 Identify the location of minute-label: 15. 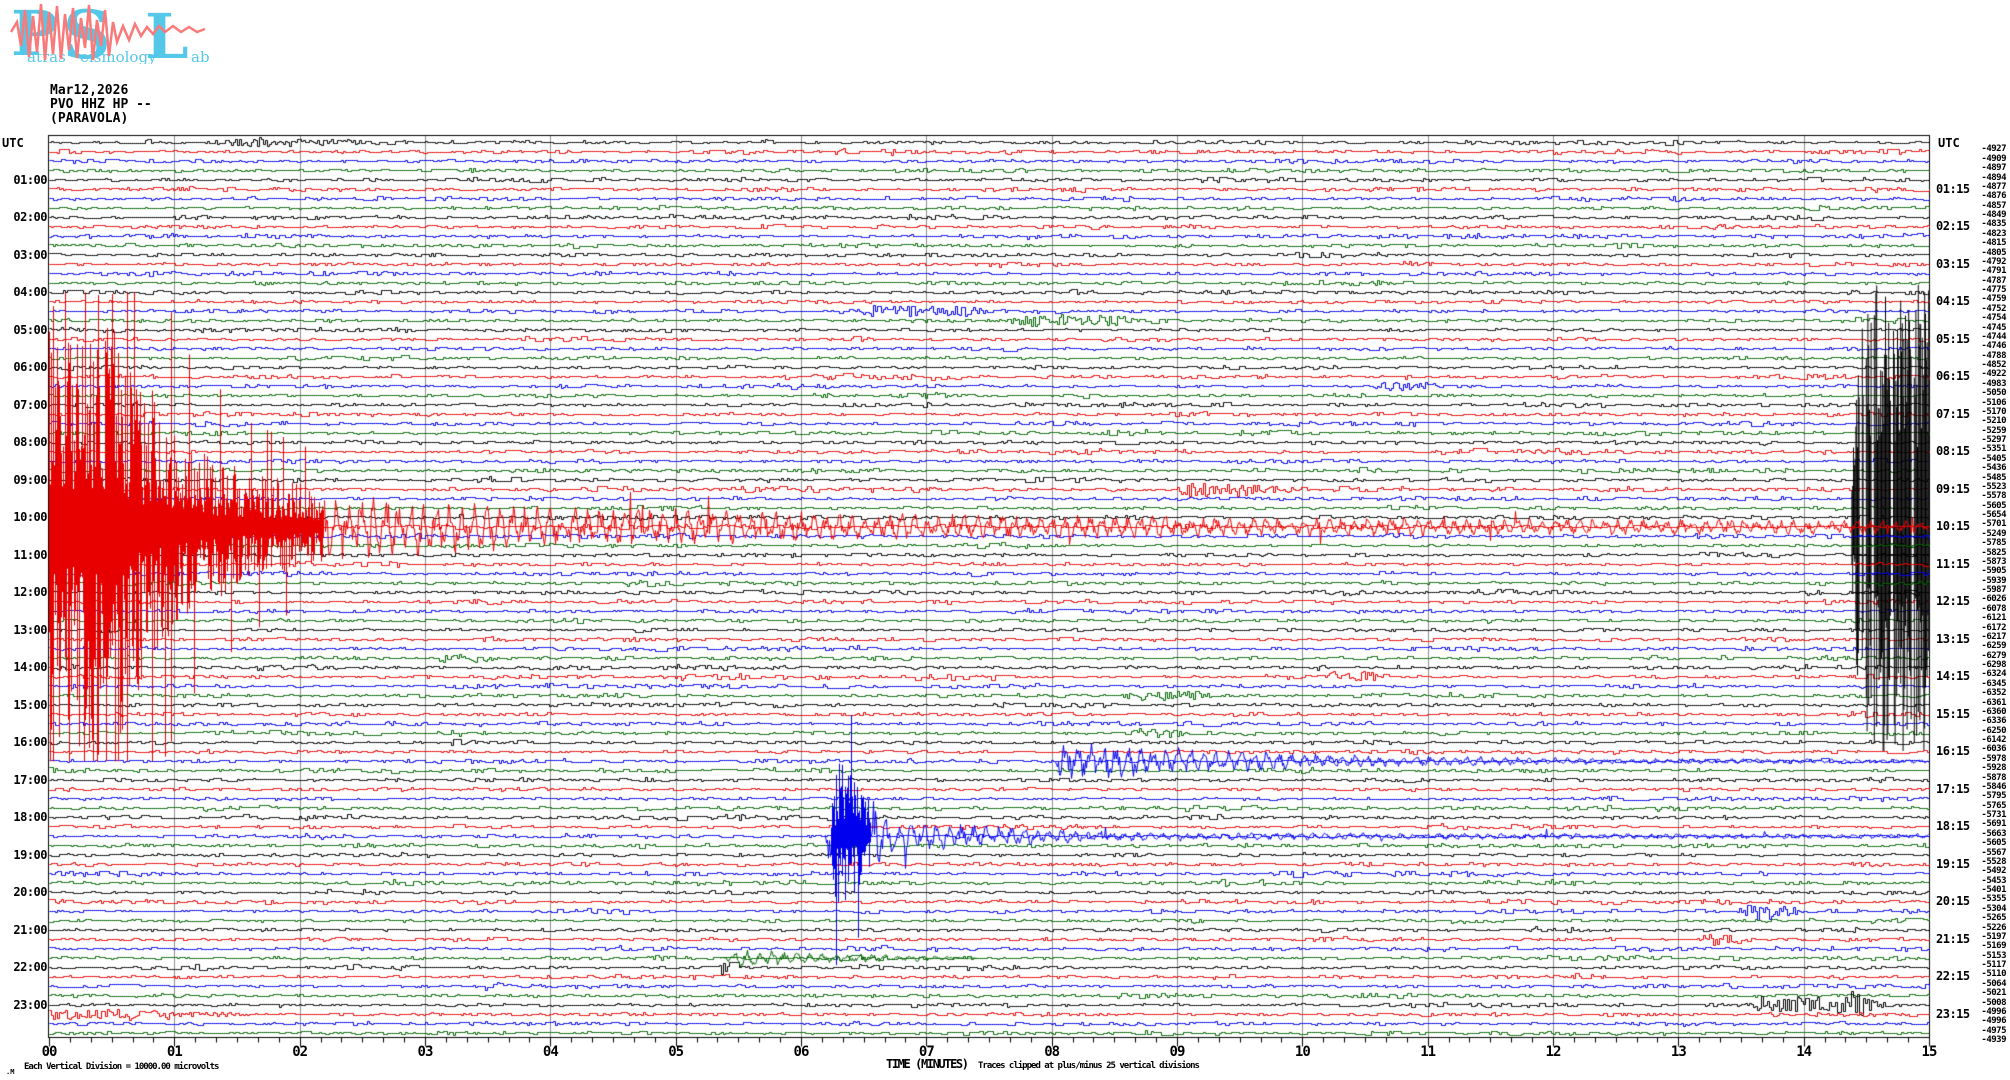
(1929, 1052).